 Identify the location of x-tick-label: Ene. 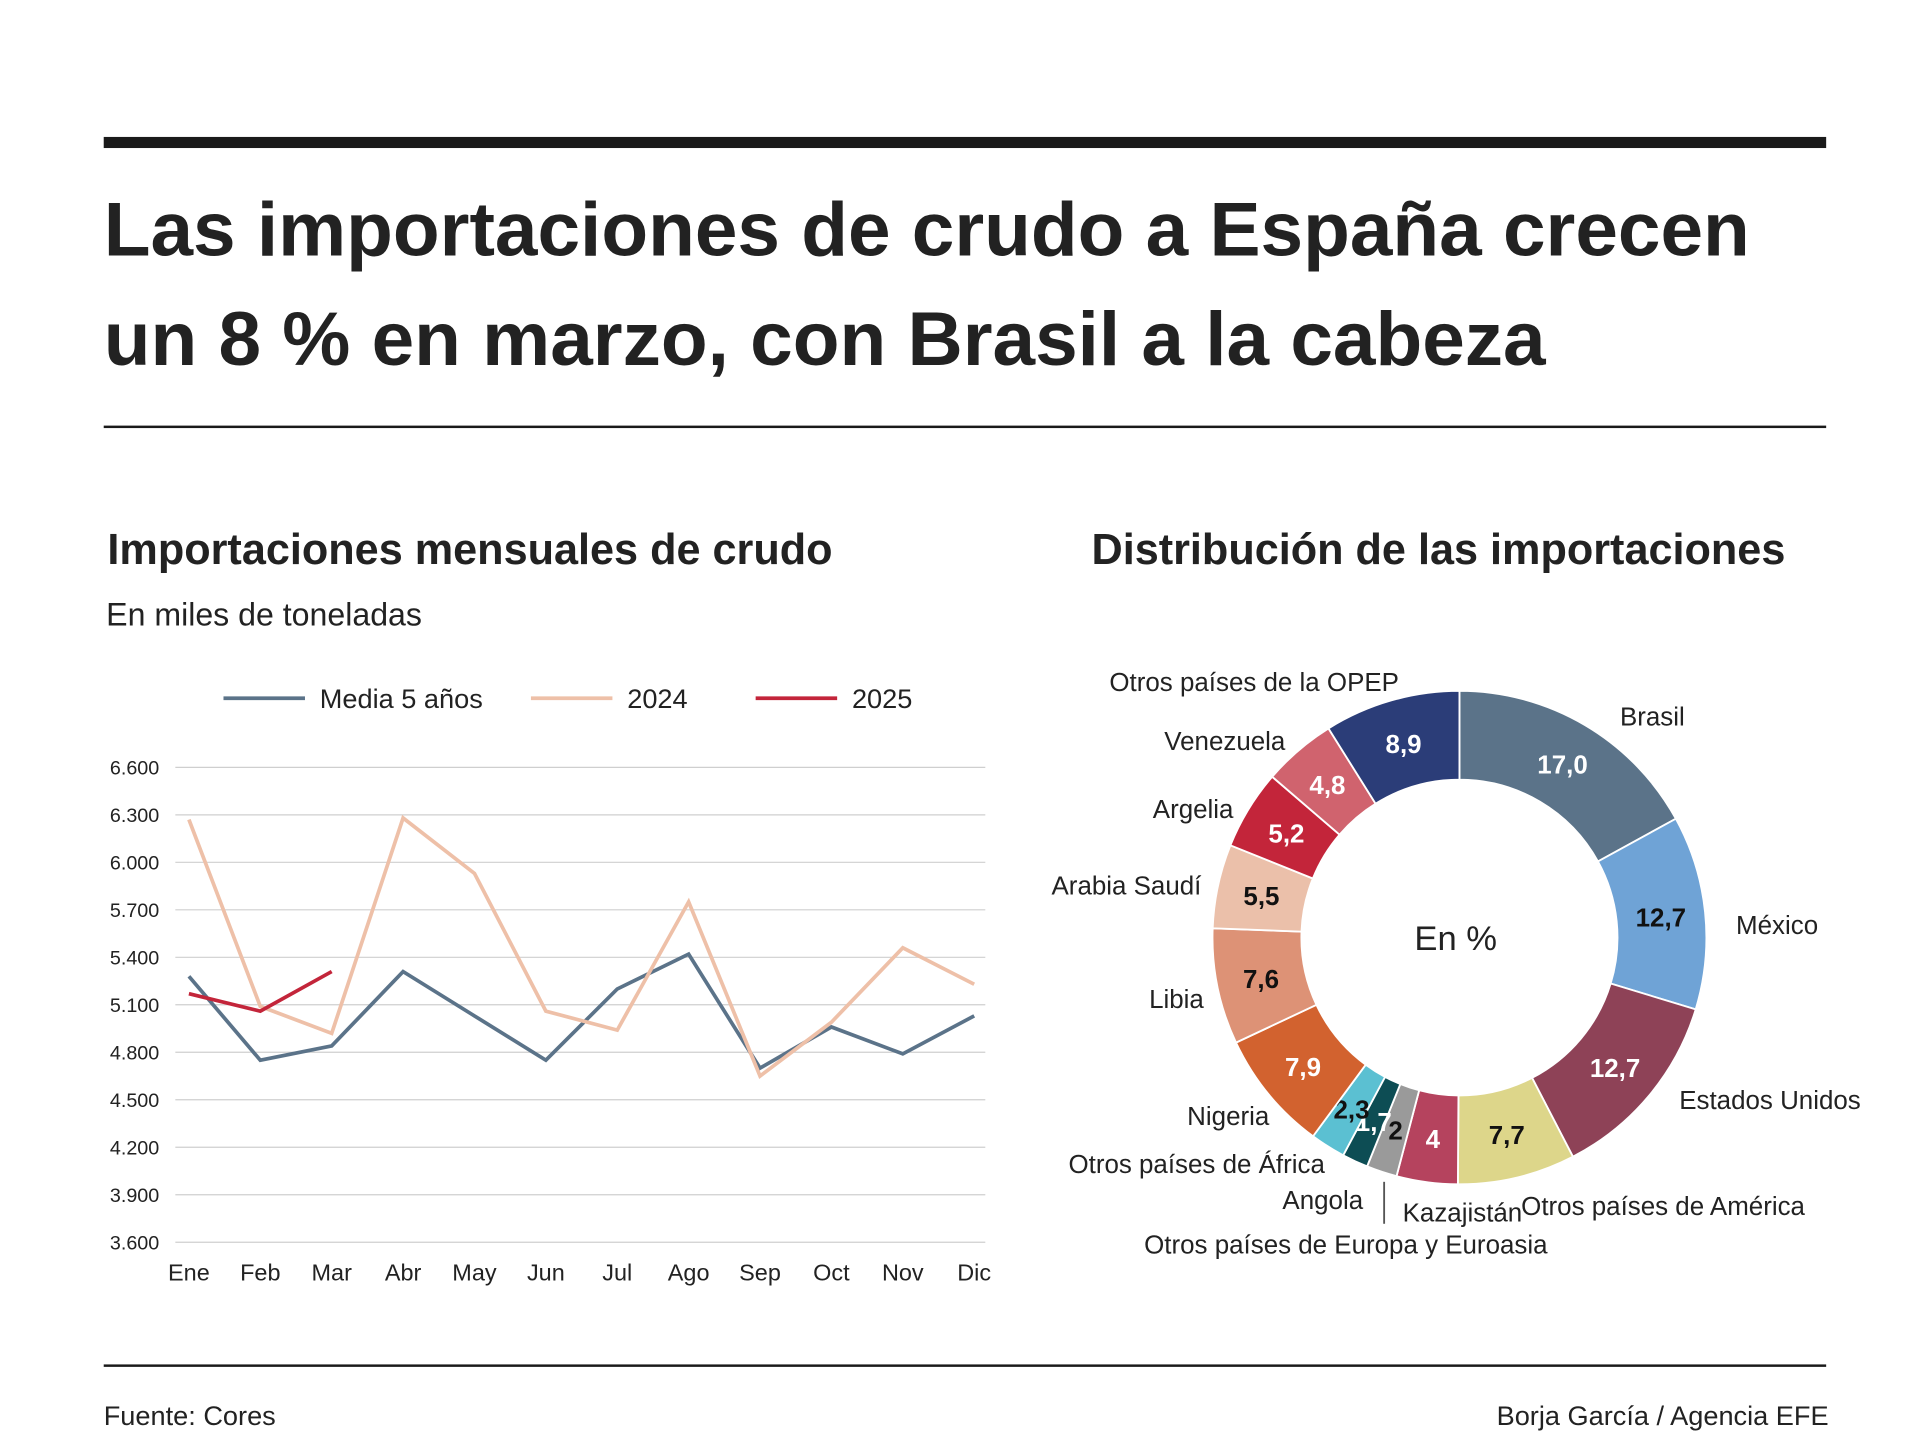
(189, 1273).